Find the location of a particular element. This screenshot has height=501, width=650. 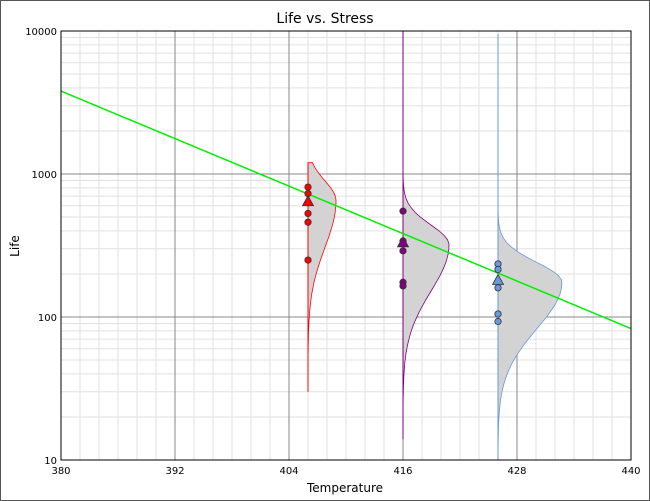

x-tick-label: 392 is located at coordinates (174, 471).